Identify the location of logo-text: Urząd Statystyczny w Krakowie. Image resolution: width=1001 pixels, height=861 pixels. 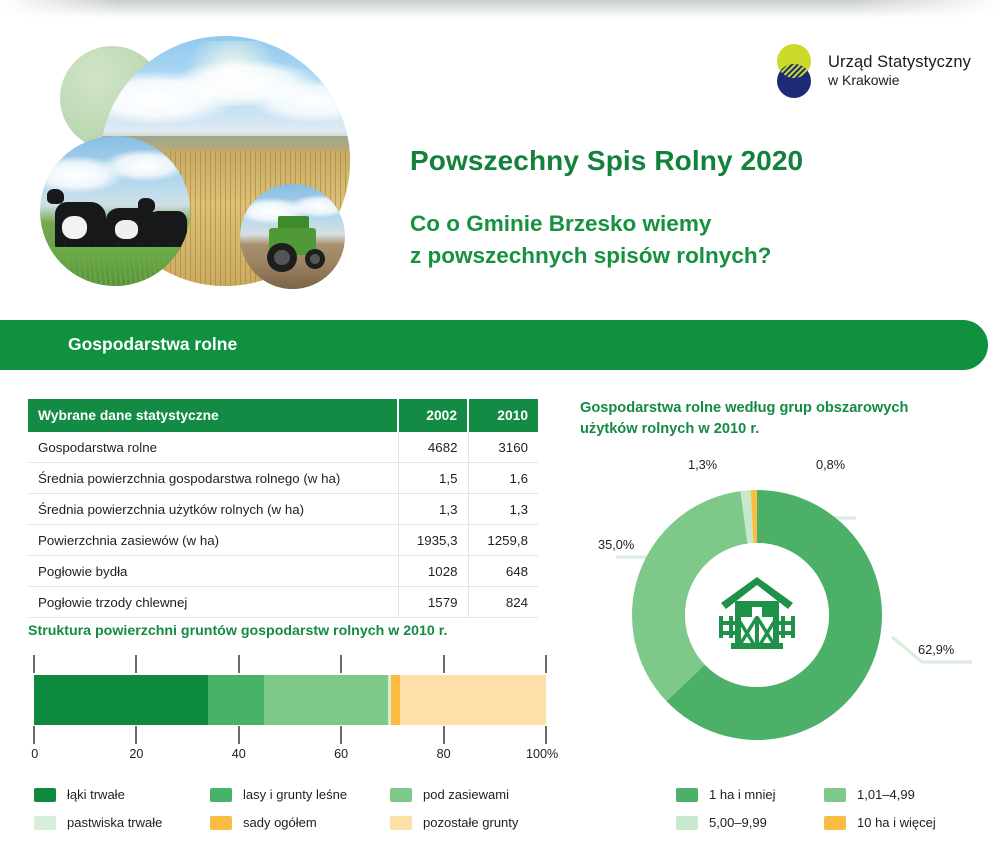
(899, 71).